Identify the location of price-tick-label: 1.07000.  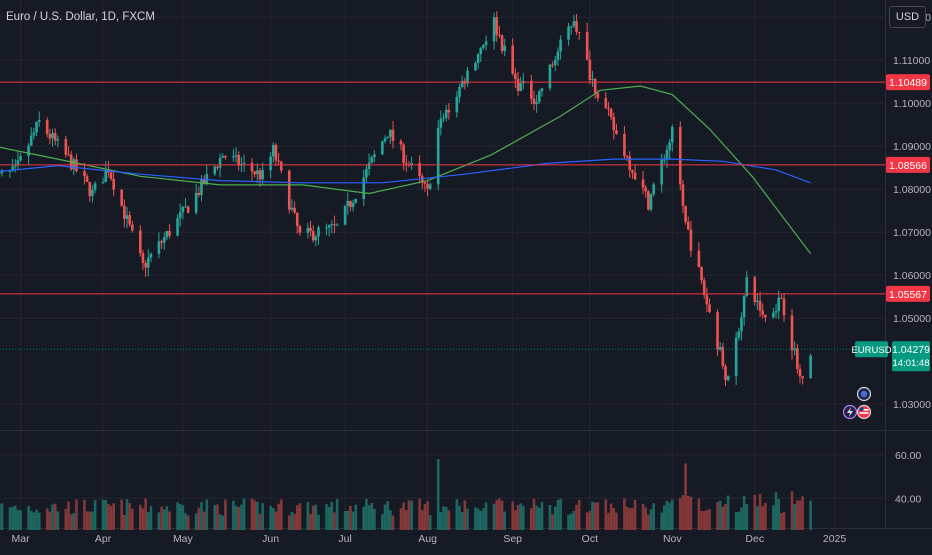
(912, 233).